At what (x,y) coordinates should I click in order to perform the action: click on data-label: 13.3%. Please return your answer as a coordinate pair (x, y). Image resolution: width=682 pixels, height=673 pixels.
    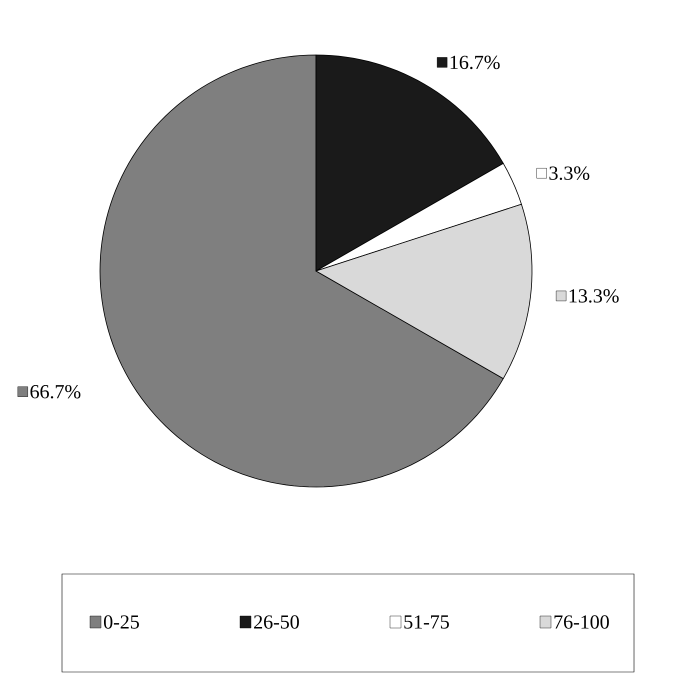
    Looking at the image, I should click on (594, 296).